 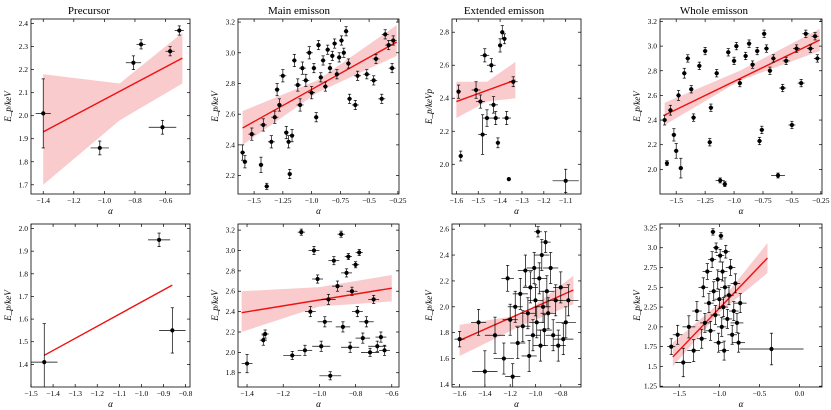 What do you see at coordinates (231, 311) in the screenshot?
I see `y-tick-label-main-2: 2.4` at bounding box center [231, 311].